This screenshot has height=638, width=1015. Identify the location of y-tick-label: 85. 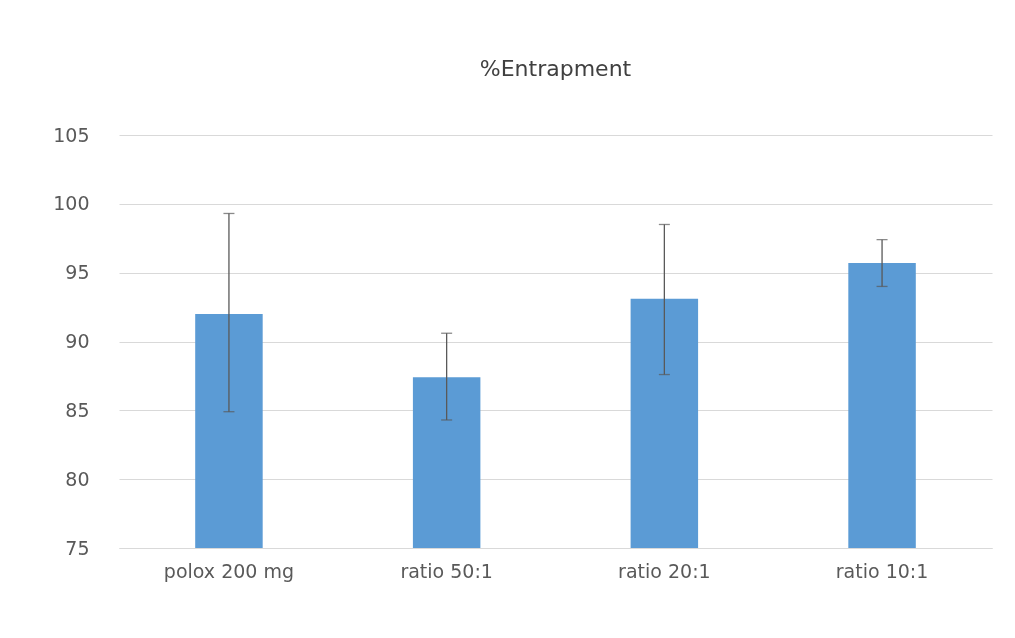
(77, 409).